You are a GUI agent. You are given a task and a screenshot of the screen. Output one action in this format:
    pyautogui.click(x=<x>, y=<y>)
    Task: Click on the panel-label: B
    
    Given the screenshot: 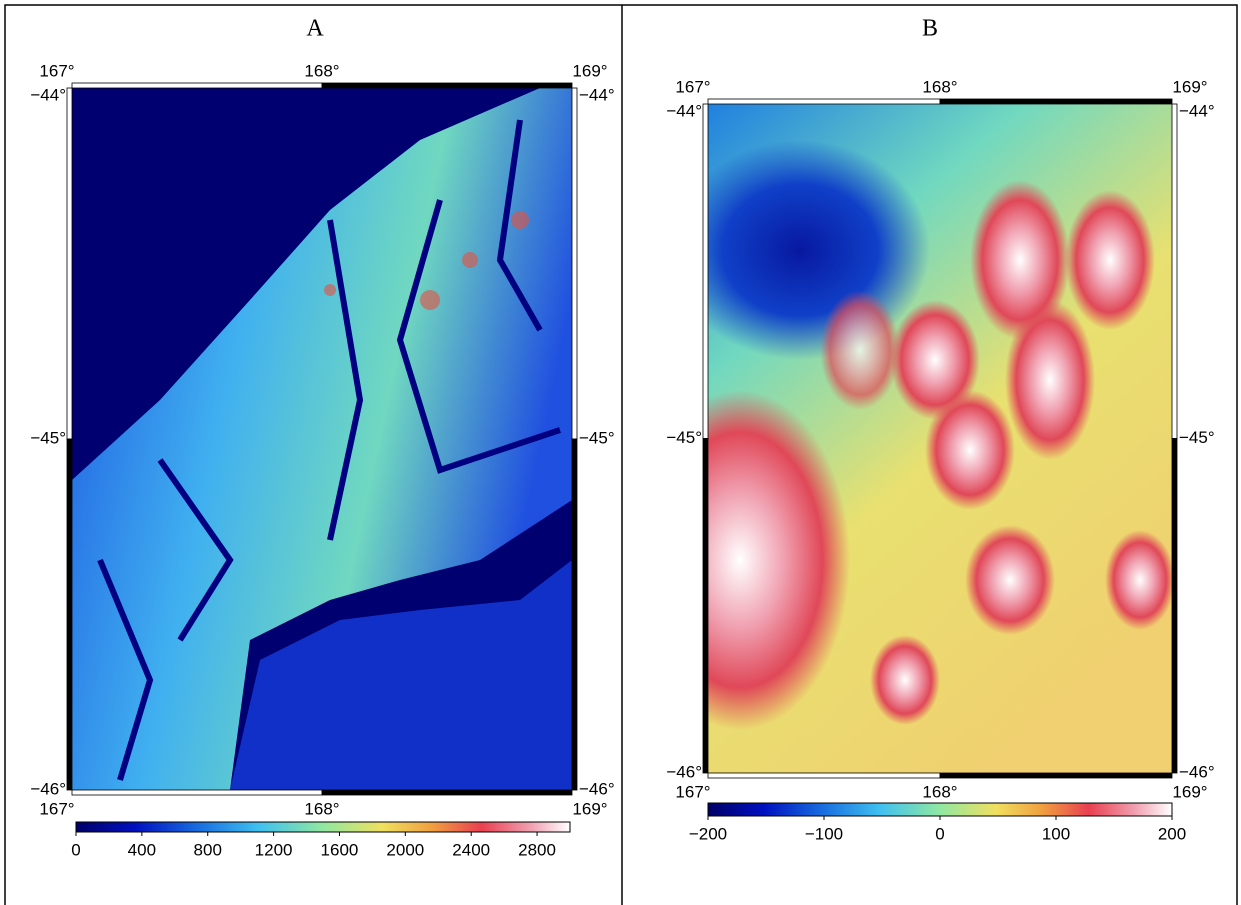 What is the action you would take?
    pyautogui.click(x=930, y=29)
    